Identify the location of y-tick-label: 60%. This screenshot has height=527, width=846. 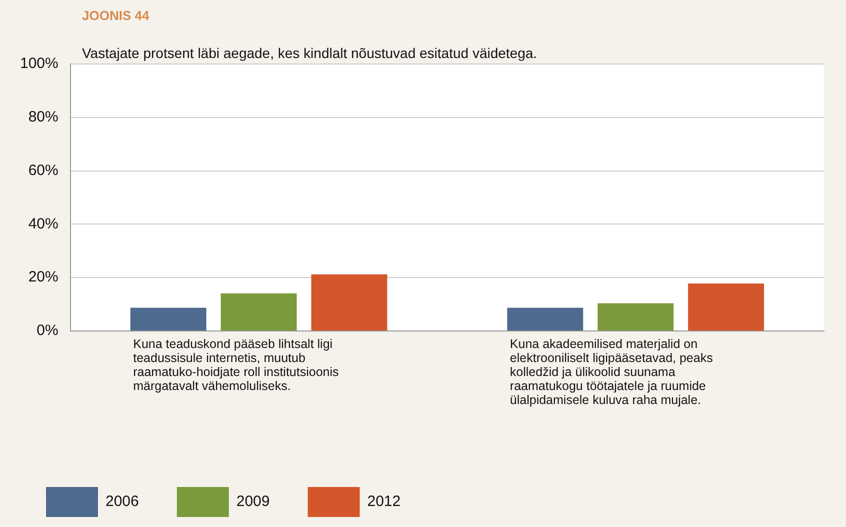
(43, 170).